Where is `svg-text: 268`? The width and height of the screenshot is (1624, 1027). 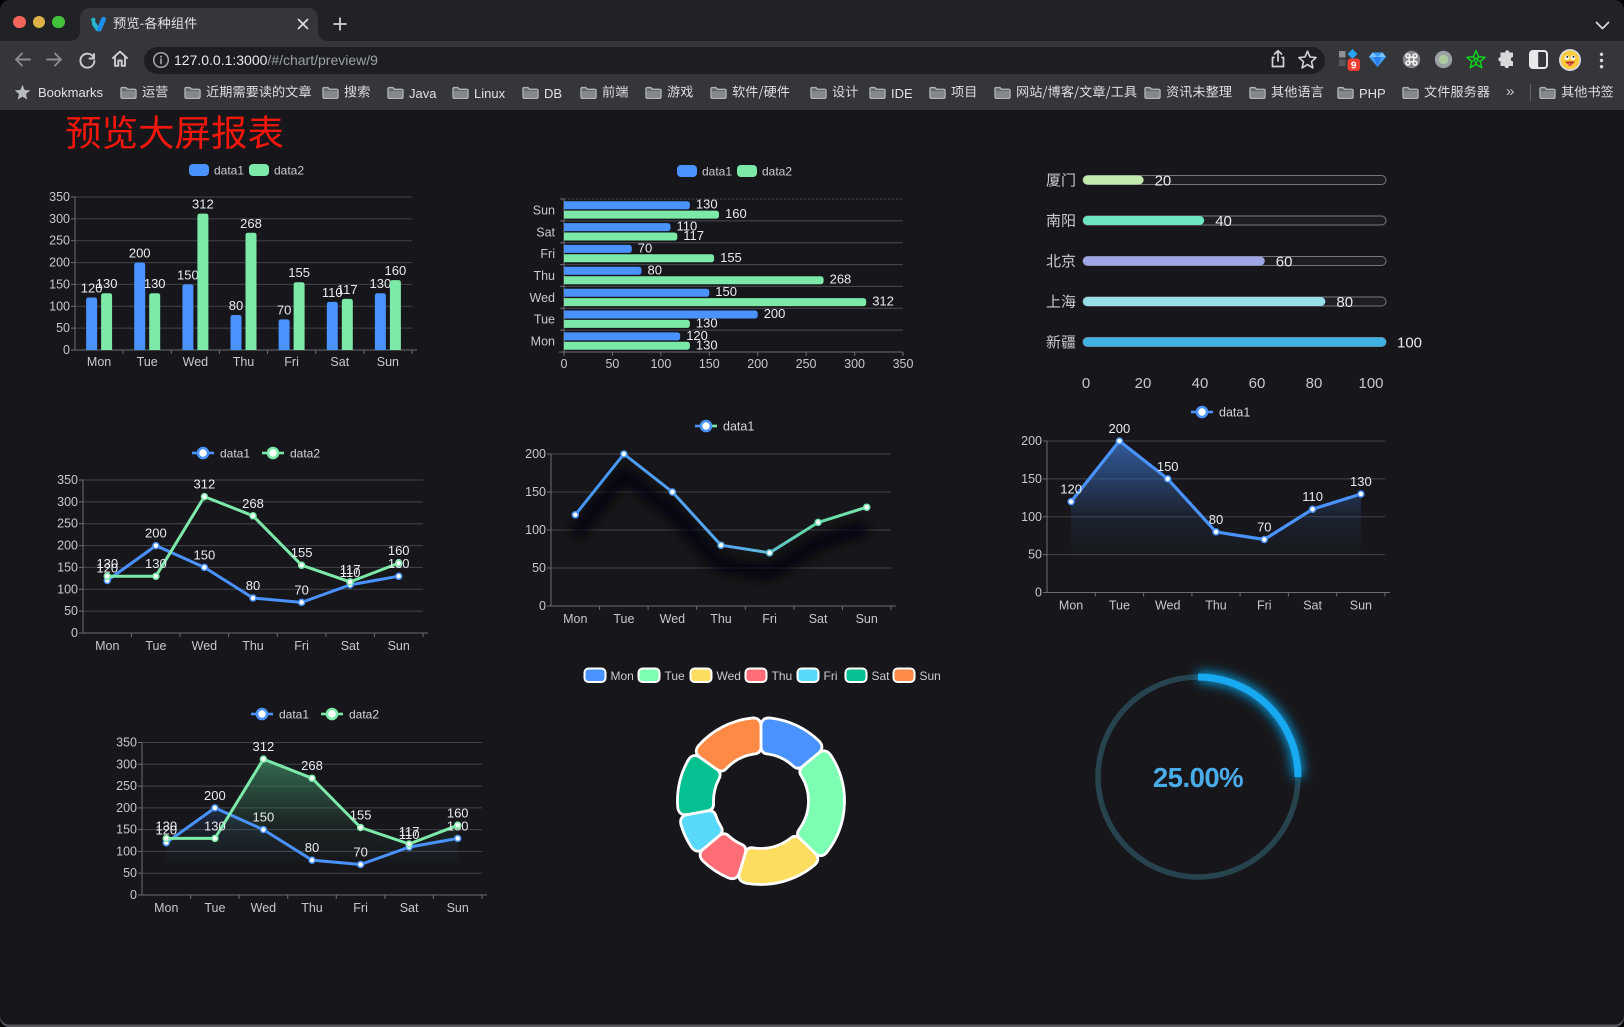 svg-text: 268 is located at coordinates (251, 223).